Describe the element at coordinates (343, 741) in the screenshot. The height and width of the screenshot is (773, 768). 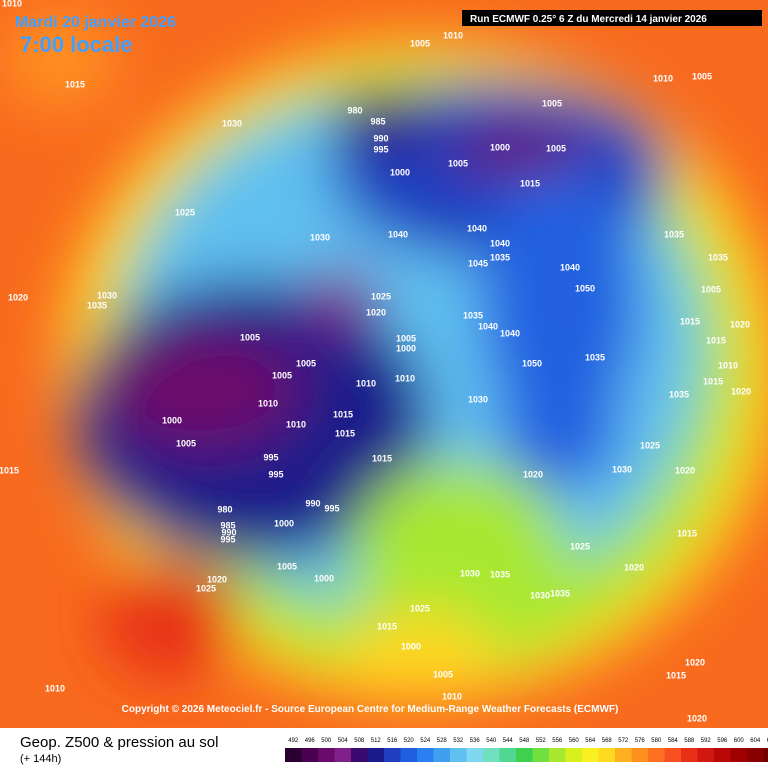
I see `scale-label: 504` at that location.